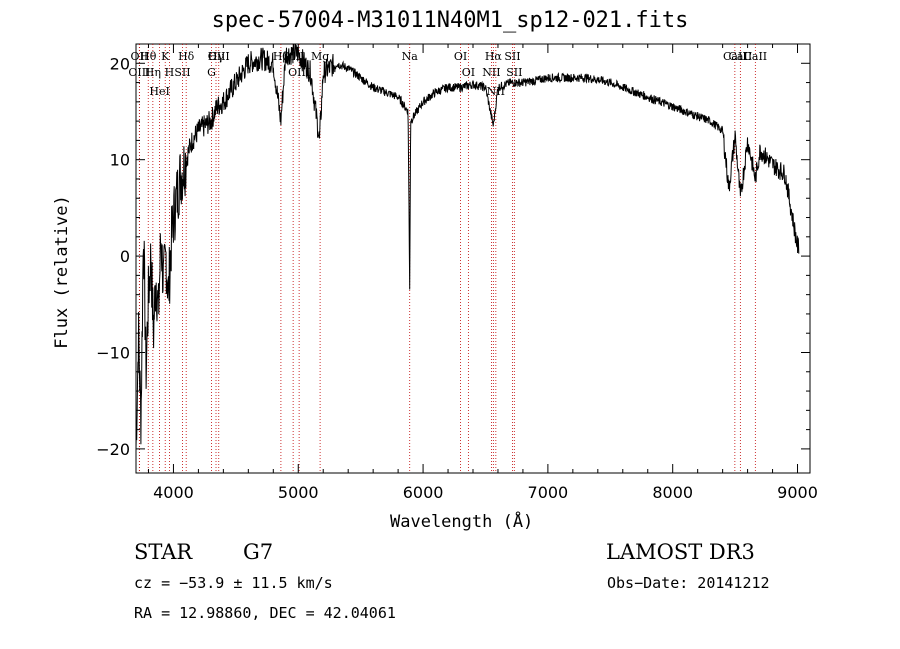 The image size is (900, 649). Describe the element at coordinates (233, 583) in the screenshot. I see `redshift-cz: cz = −53.9 ± 11.5 km/s` at that location.